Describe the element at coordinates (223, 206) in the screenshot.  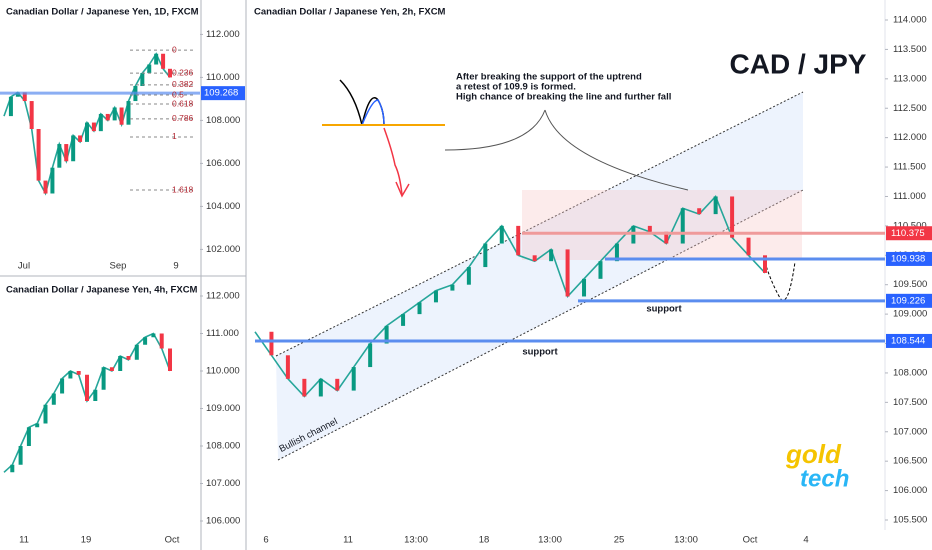
I see `y-tick-label: 104.000` at that location.